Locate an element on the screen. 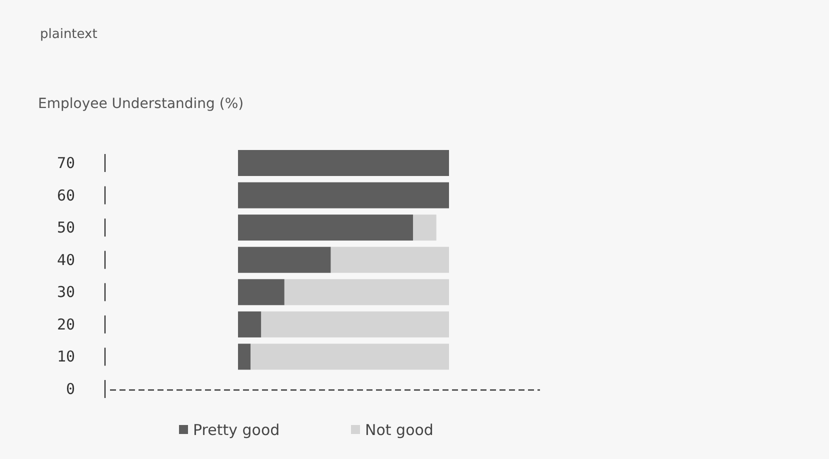 The width and height of the screenshot is (829, 459). chart-title: Employee Understanding (%) is located at coordinates (141, 104).